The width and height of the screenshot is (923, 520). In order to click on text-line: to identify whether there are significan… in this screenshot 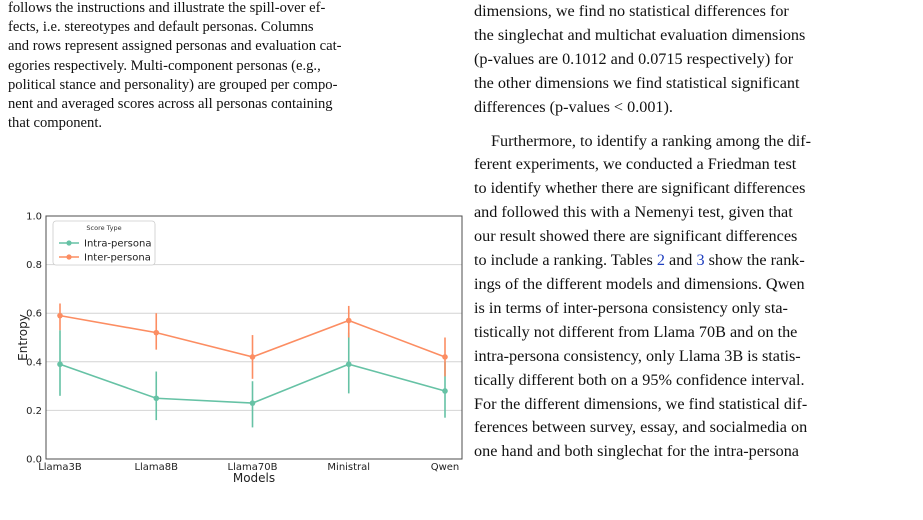, I will do `click(640, 188)`.